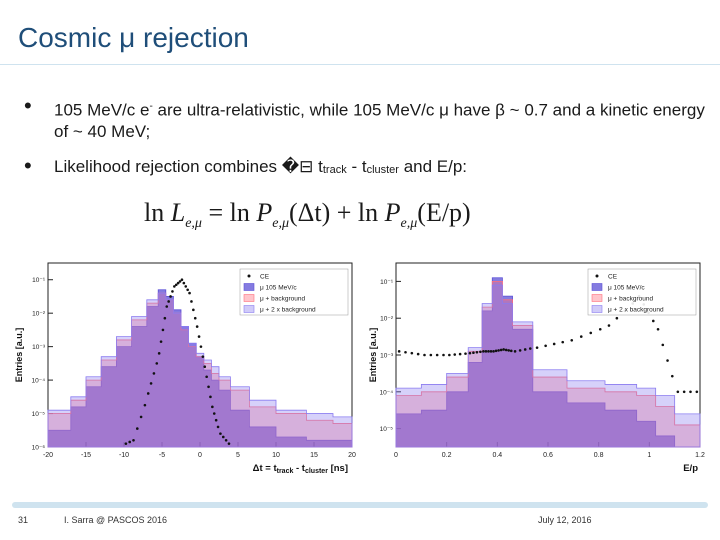 Image resolution: width=720 pixels, height=540 pixels. What do you see at coordinates (642, 292) in the screenshot?
I see `right-legend-box` at bounding box center [642, 292].